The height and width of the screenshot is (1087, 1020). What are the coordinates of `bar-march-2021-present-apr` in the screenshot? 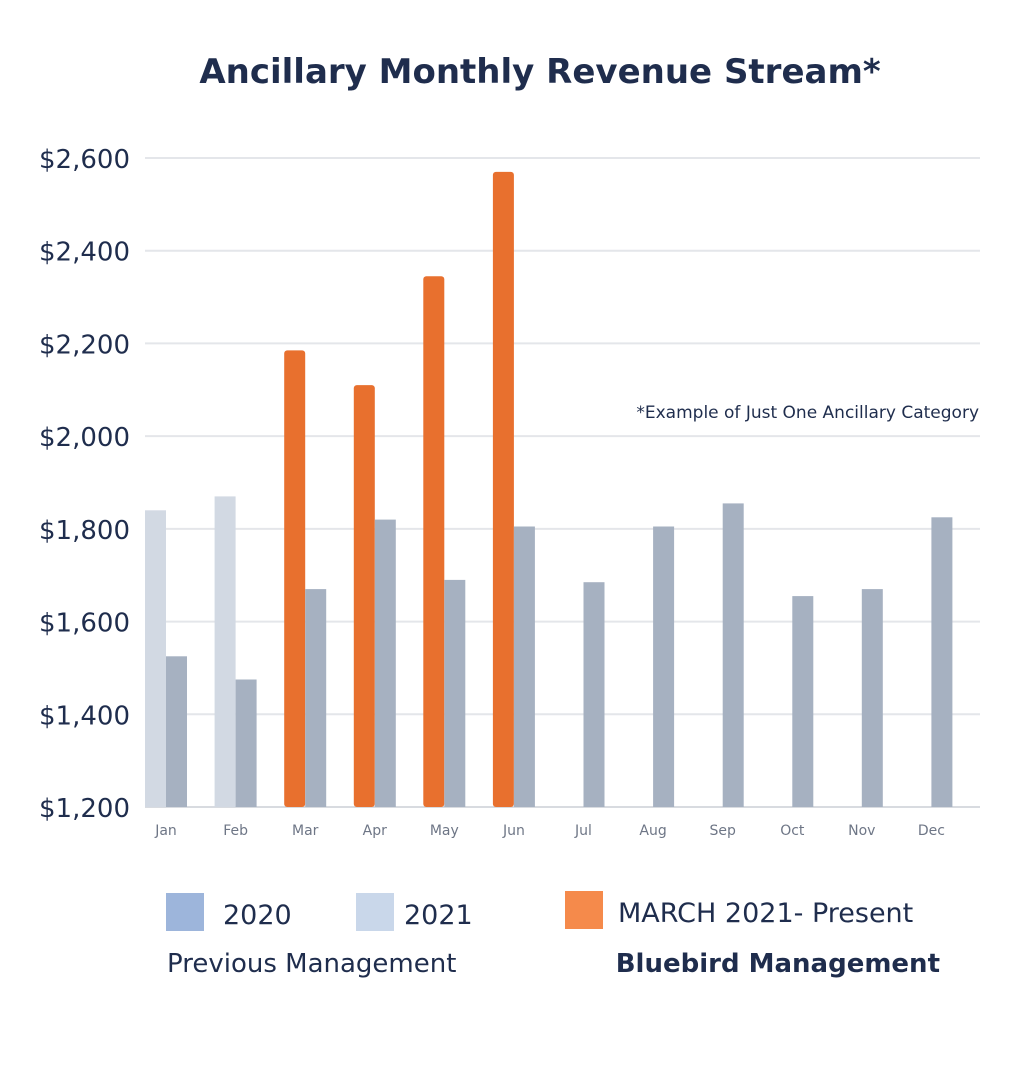 It's located at (364, 596).